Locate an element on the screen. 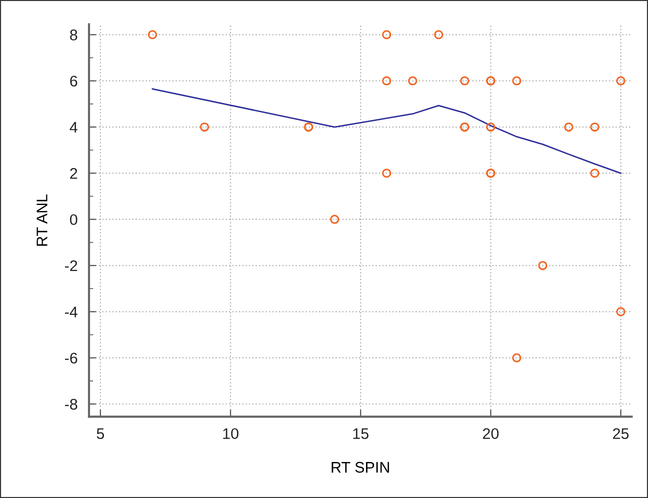  x-tick-label: 20 is located at coordinates (490, 434).